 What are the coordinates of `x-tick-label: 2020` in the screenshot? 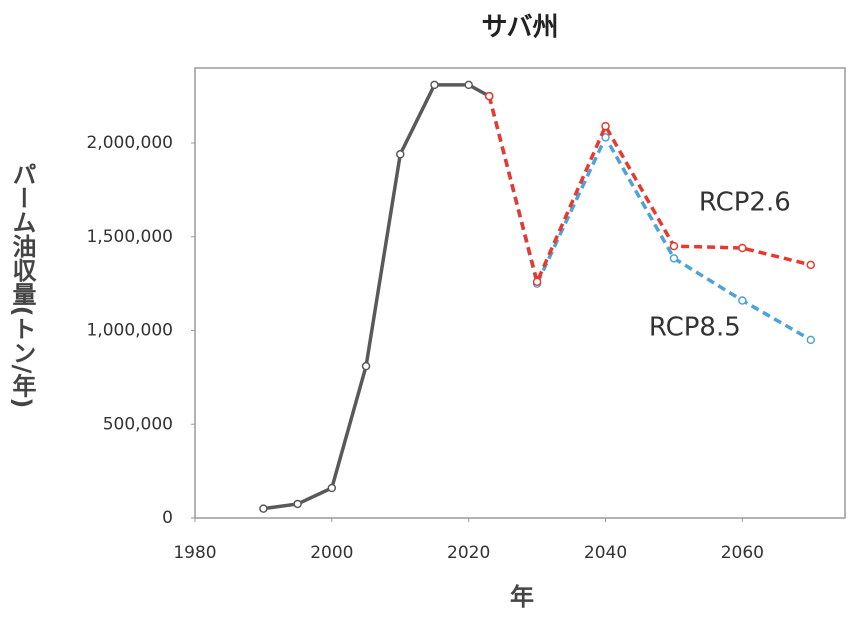 It's located at (468, 553).